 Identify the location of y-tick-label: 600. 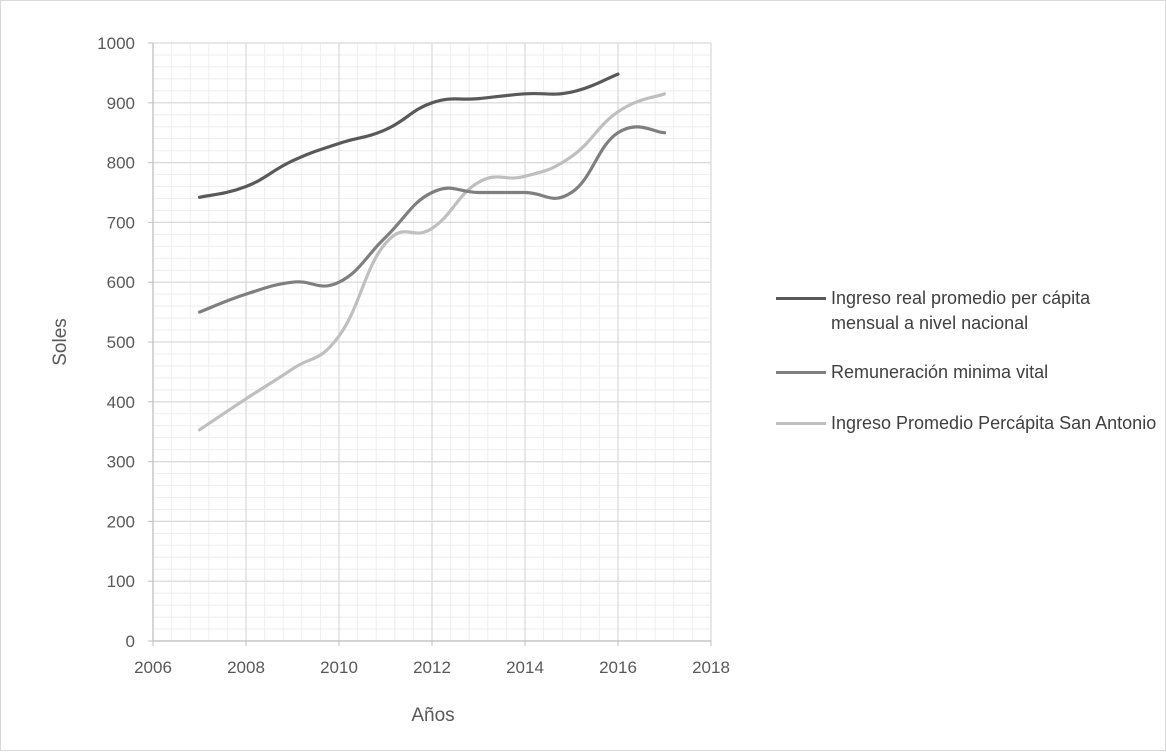
(121, 282).